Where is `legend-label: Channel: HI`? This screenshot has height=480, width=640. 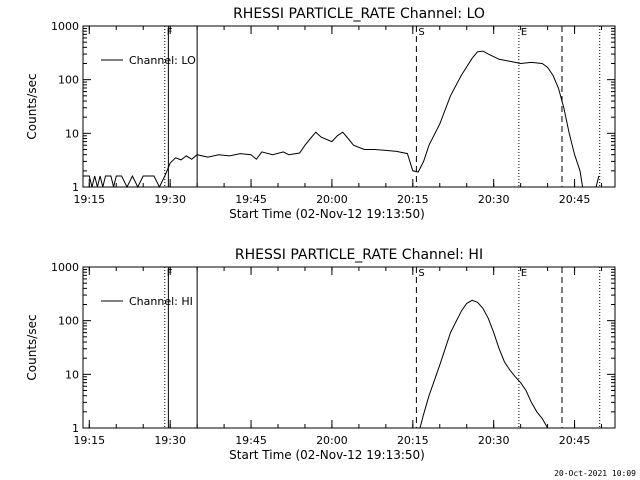
legend-label: Channel: HI is located at coordinates (161, 301).